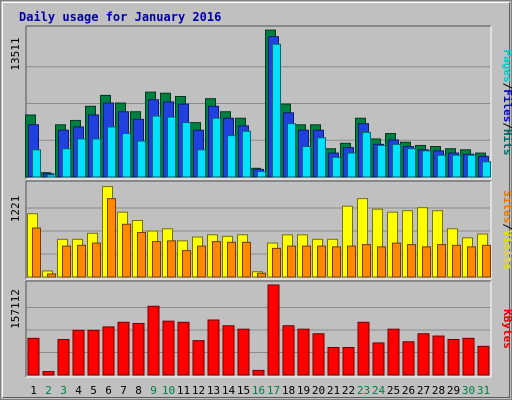 This screenshot has height=401, width=512. What do you see at coordinates (33, 390) in the screenshot?
I see `x-tick-label: 1` at bounding box center [33, 390].